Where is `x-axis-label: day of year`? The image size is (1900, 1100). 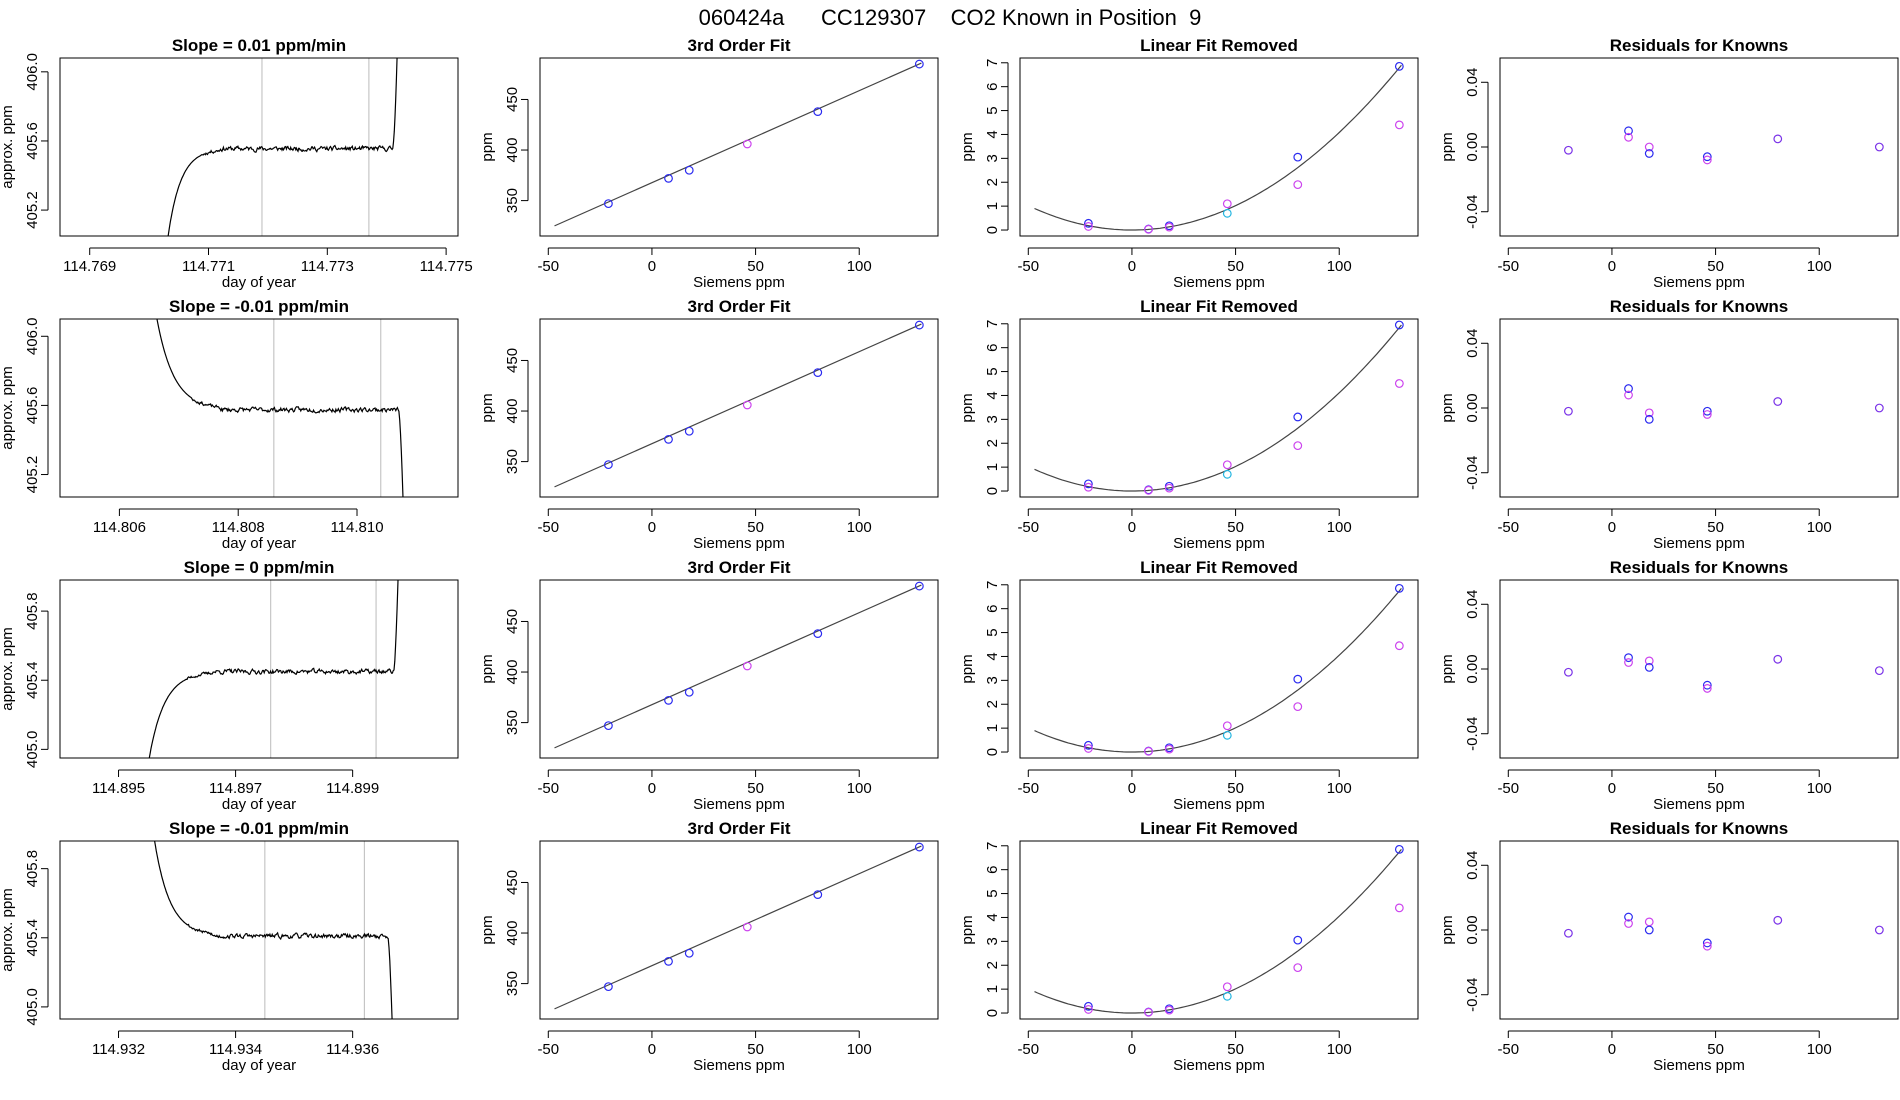
x-axis-label: day of year is located at coordinates (259, 543).